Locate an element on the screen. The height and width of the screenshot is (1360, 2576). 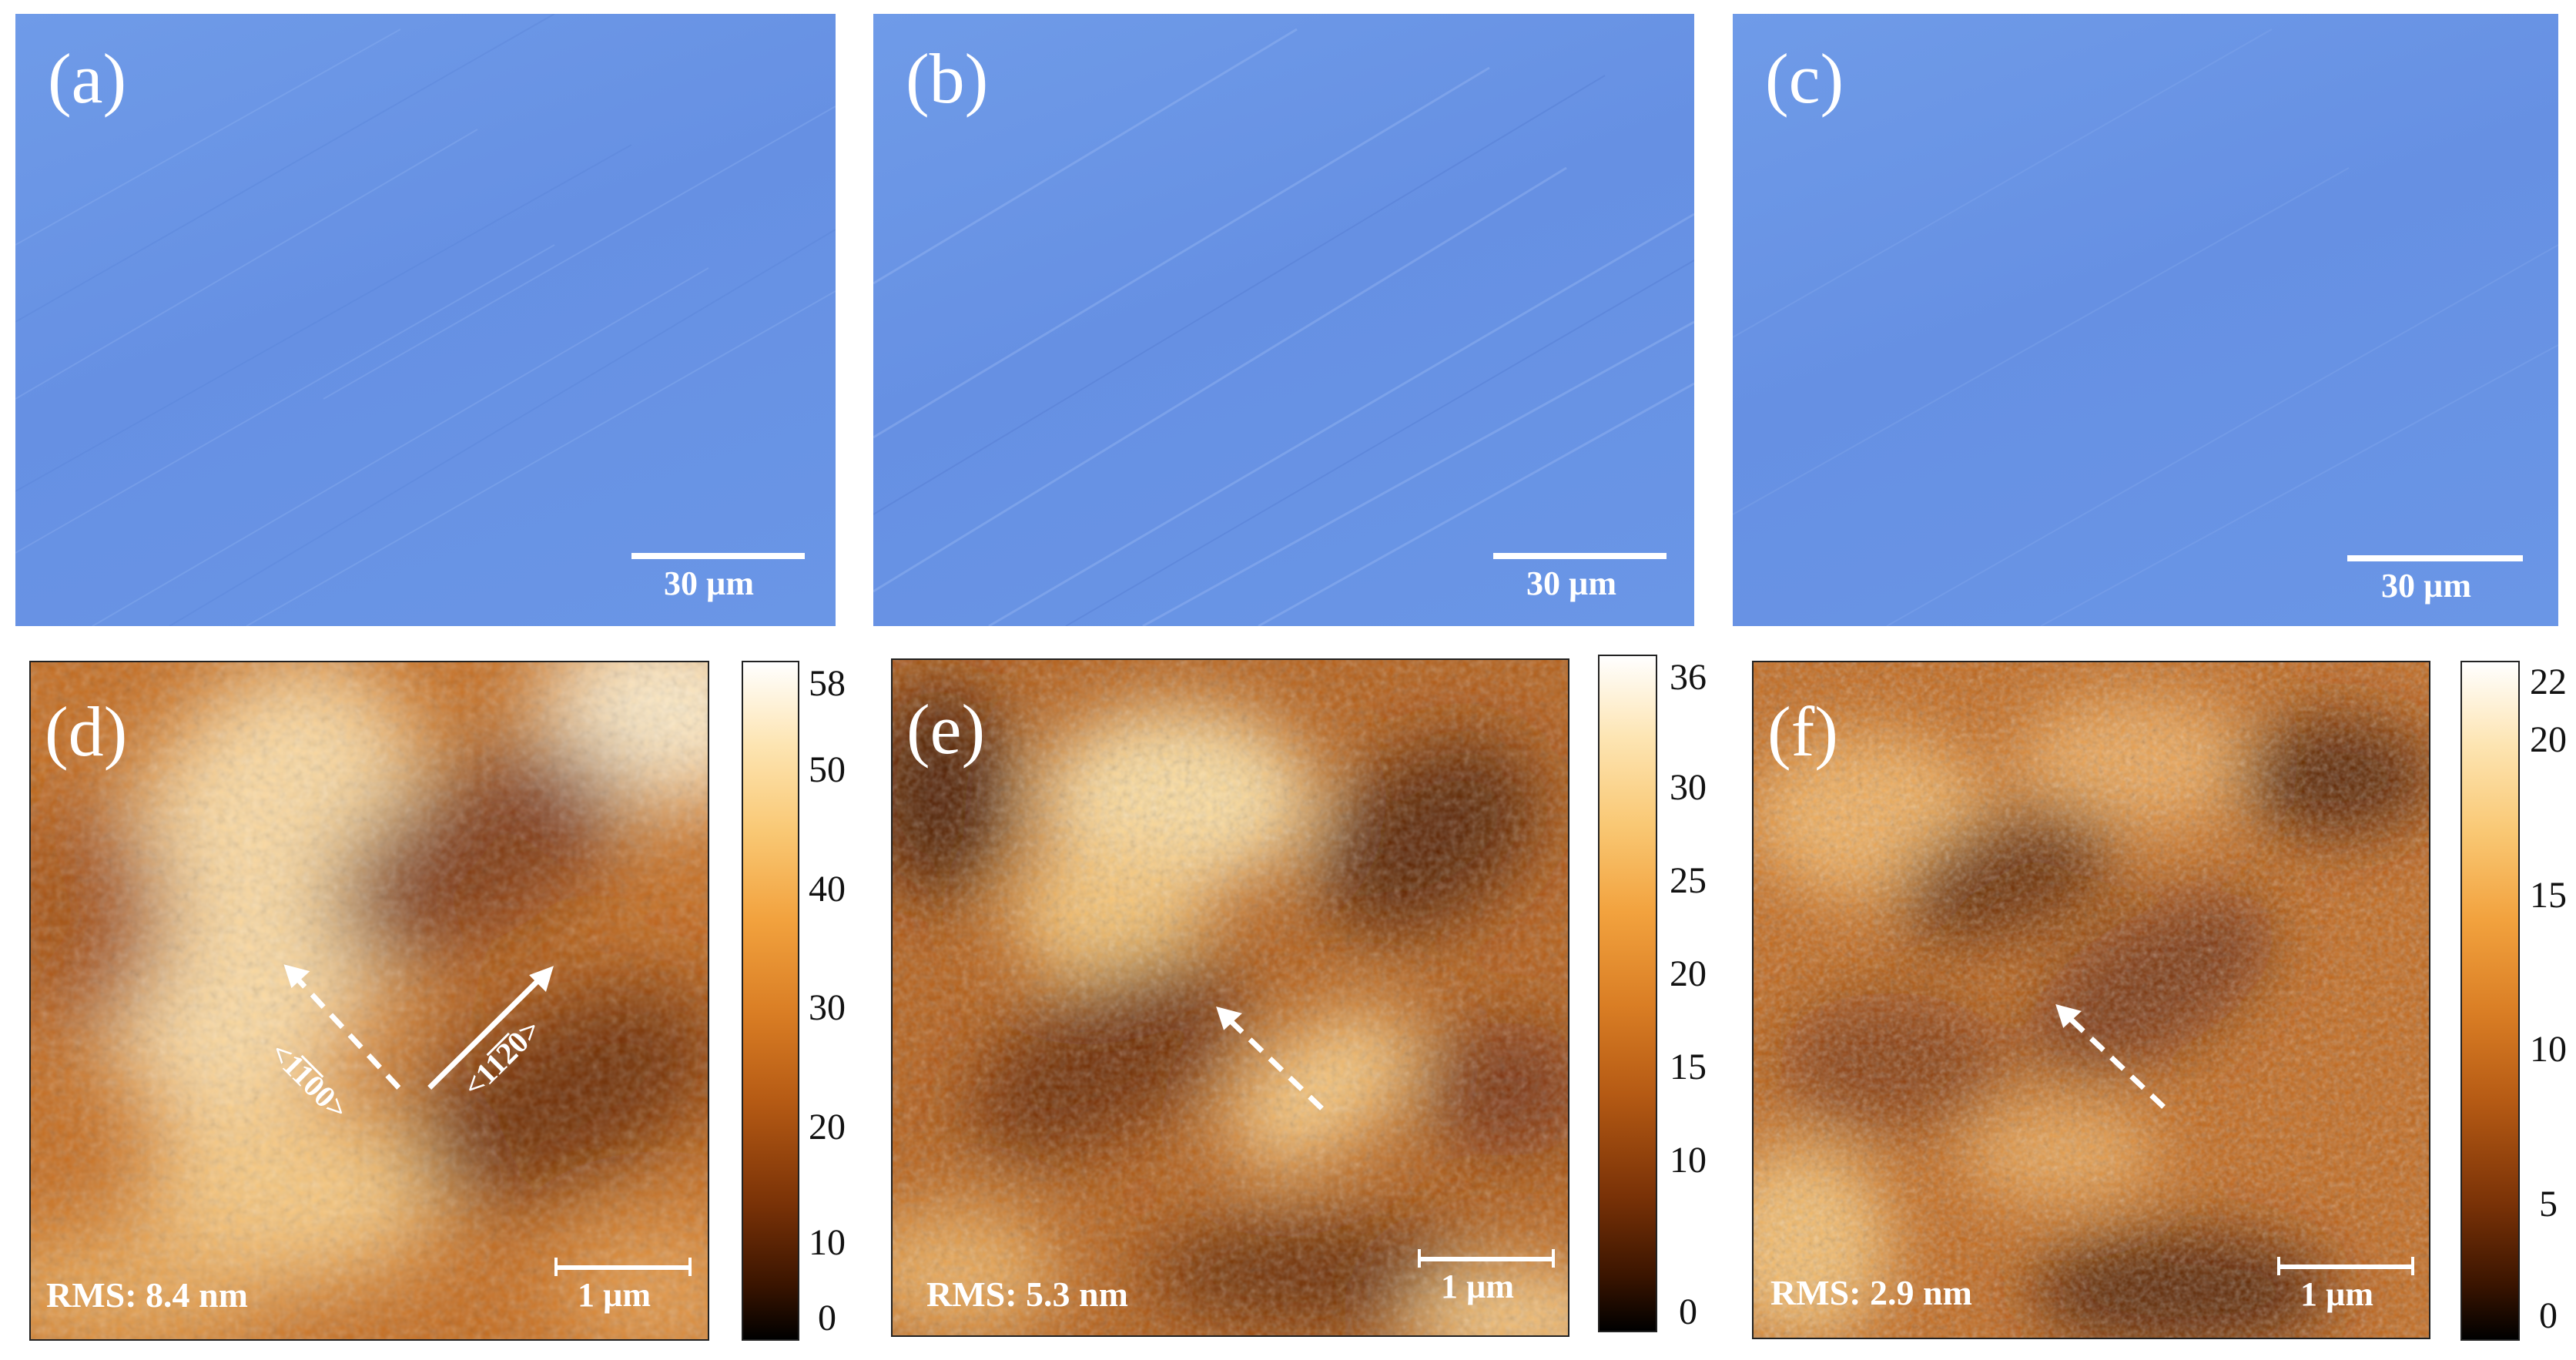
afm-image-d: <1̅1̅00> <11̅2̅0> (d) RMS: 8.4 nm 1 µm is located at coordinates (369, 1001).